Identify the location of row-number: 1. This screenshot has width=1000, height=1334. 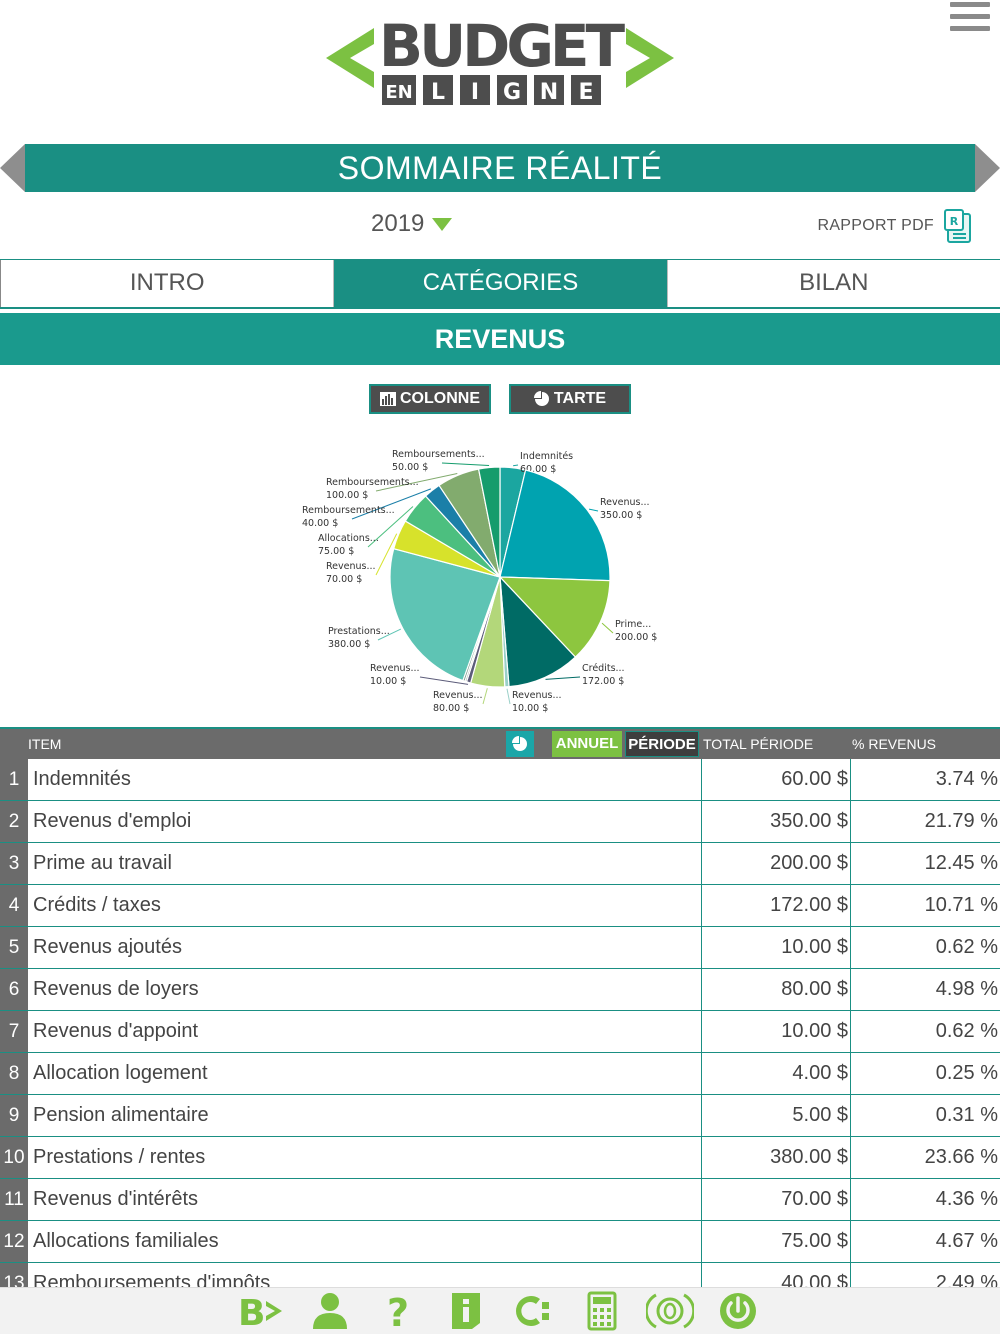
(14, 779).